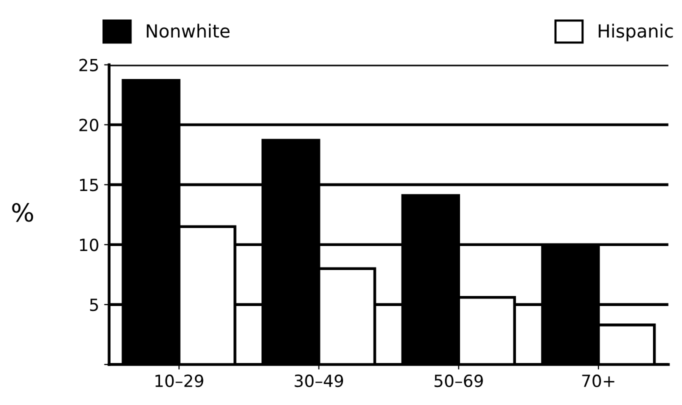 The image size is (682, 405). Describe the element at coordinates (89, 185) in the screenshot. I see `y-tick-label: 15` at that location.